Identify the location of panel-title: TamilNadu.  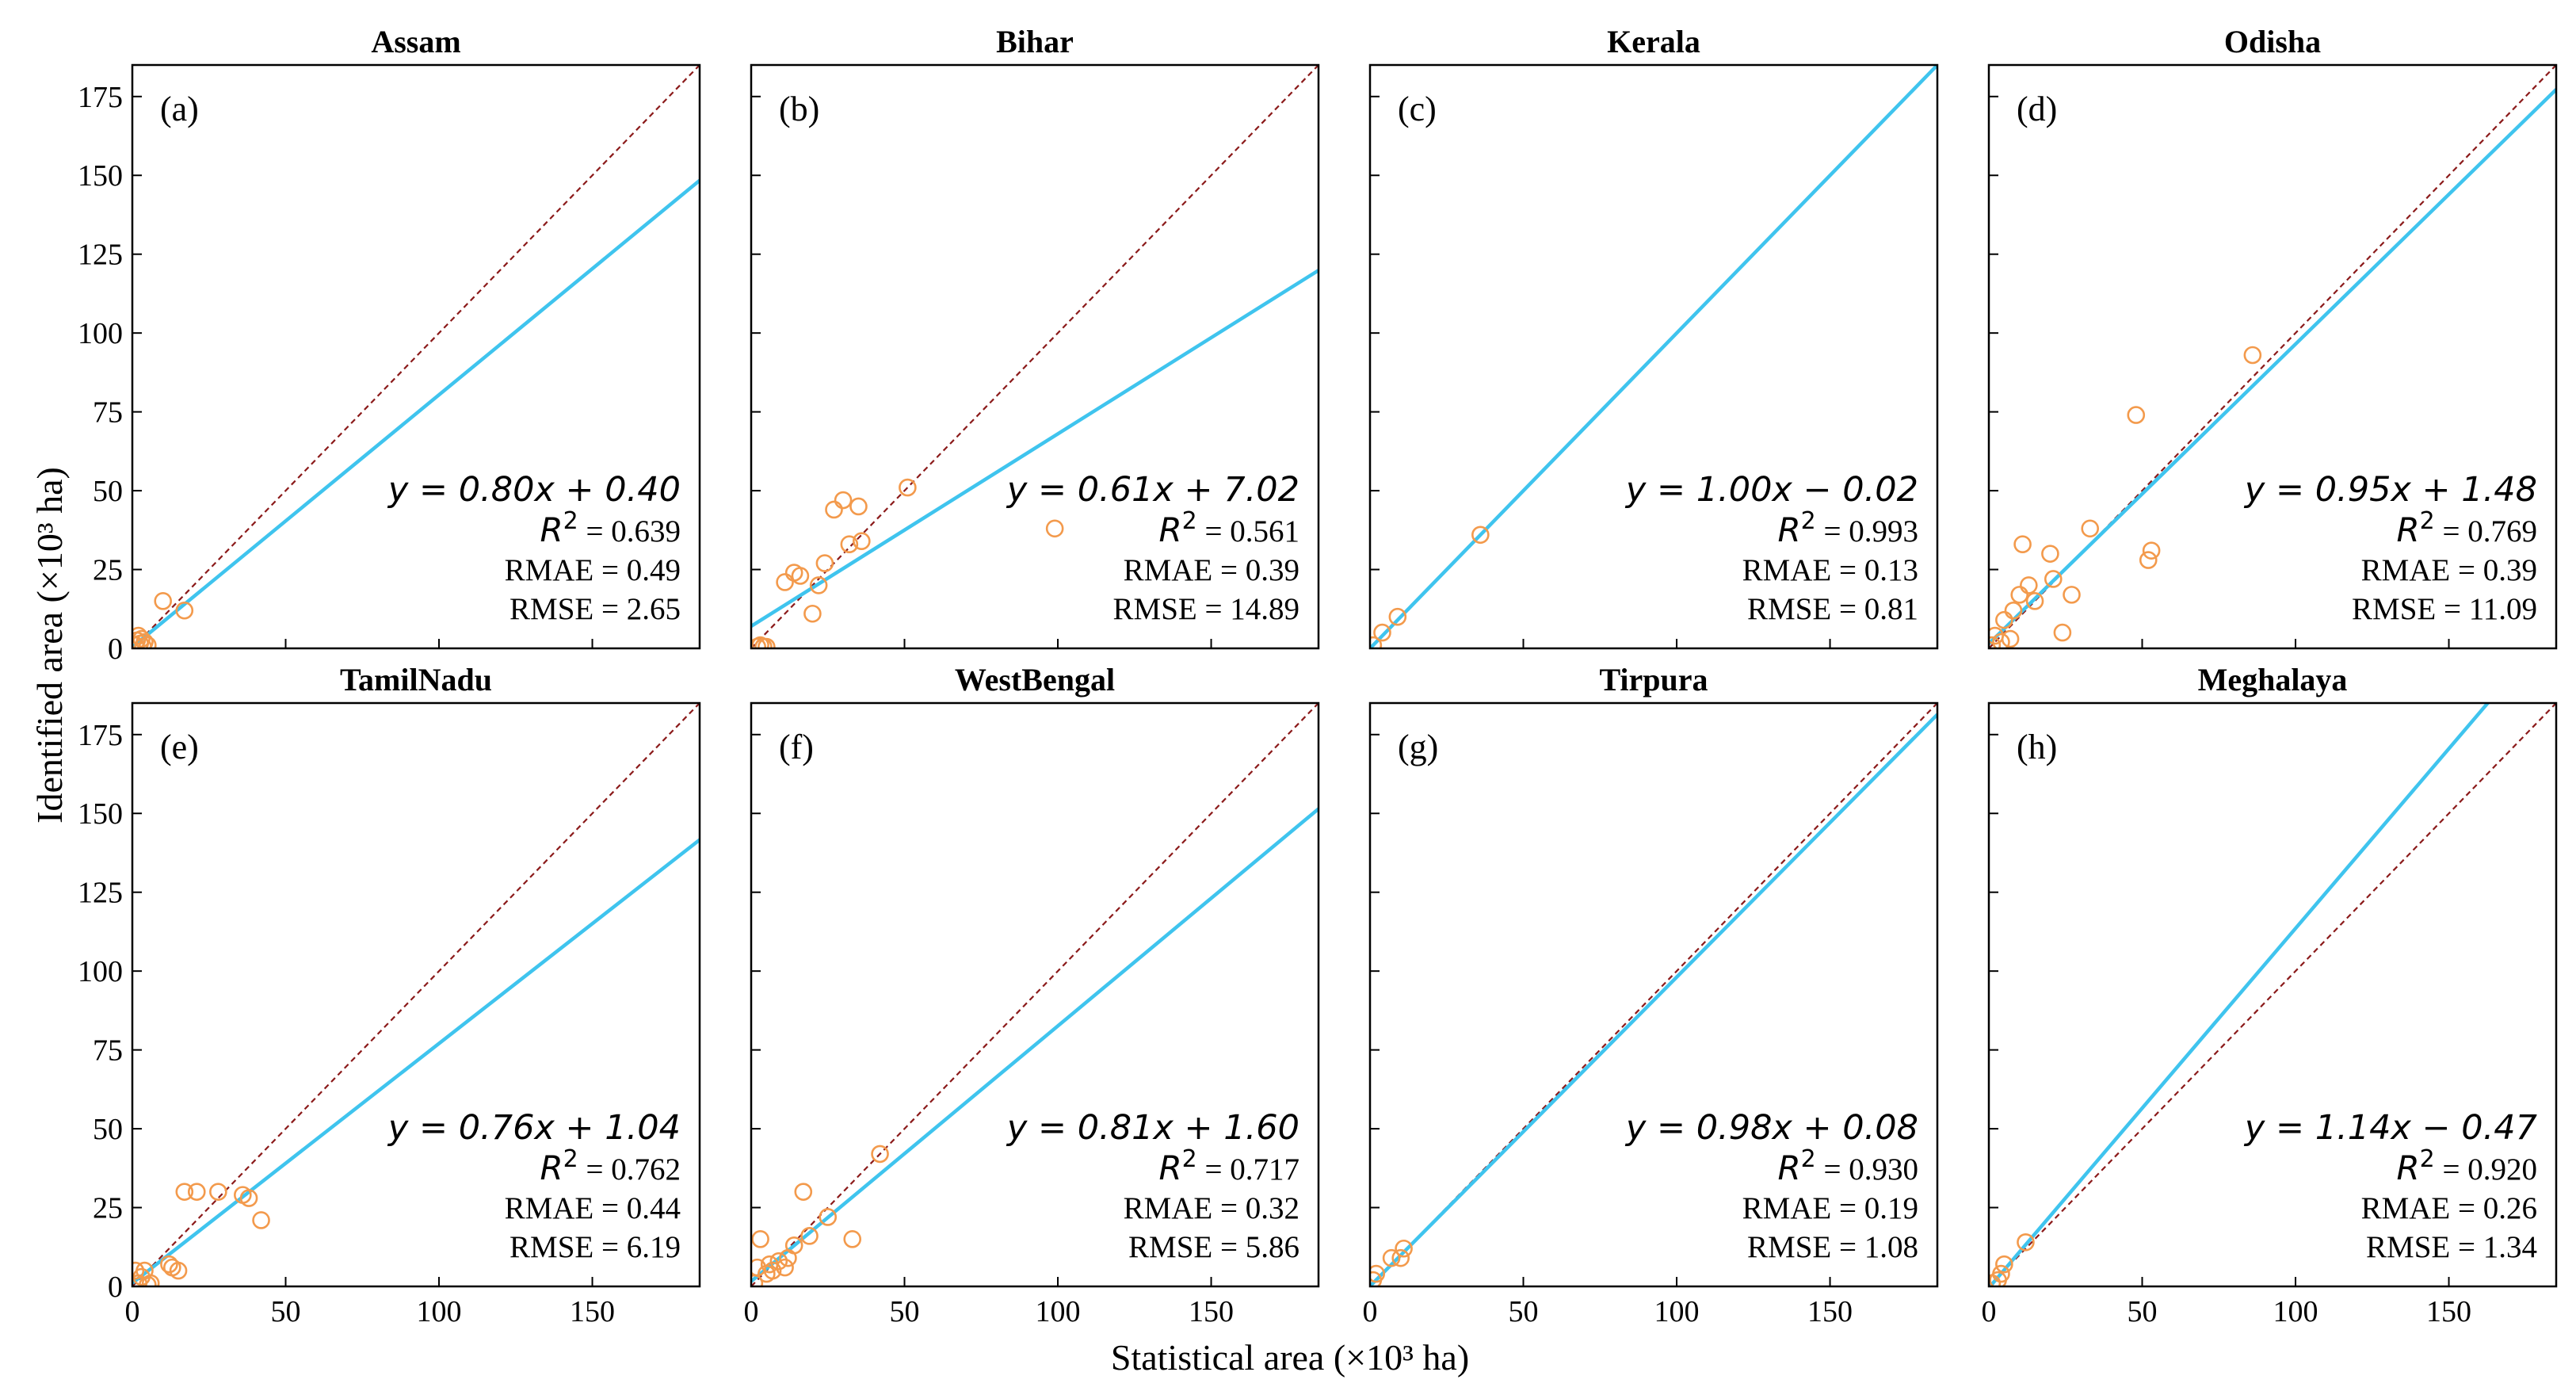
(416, 680).